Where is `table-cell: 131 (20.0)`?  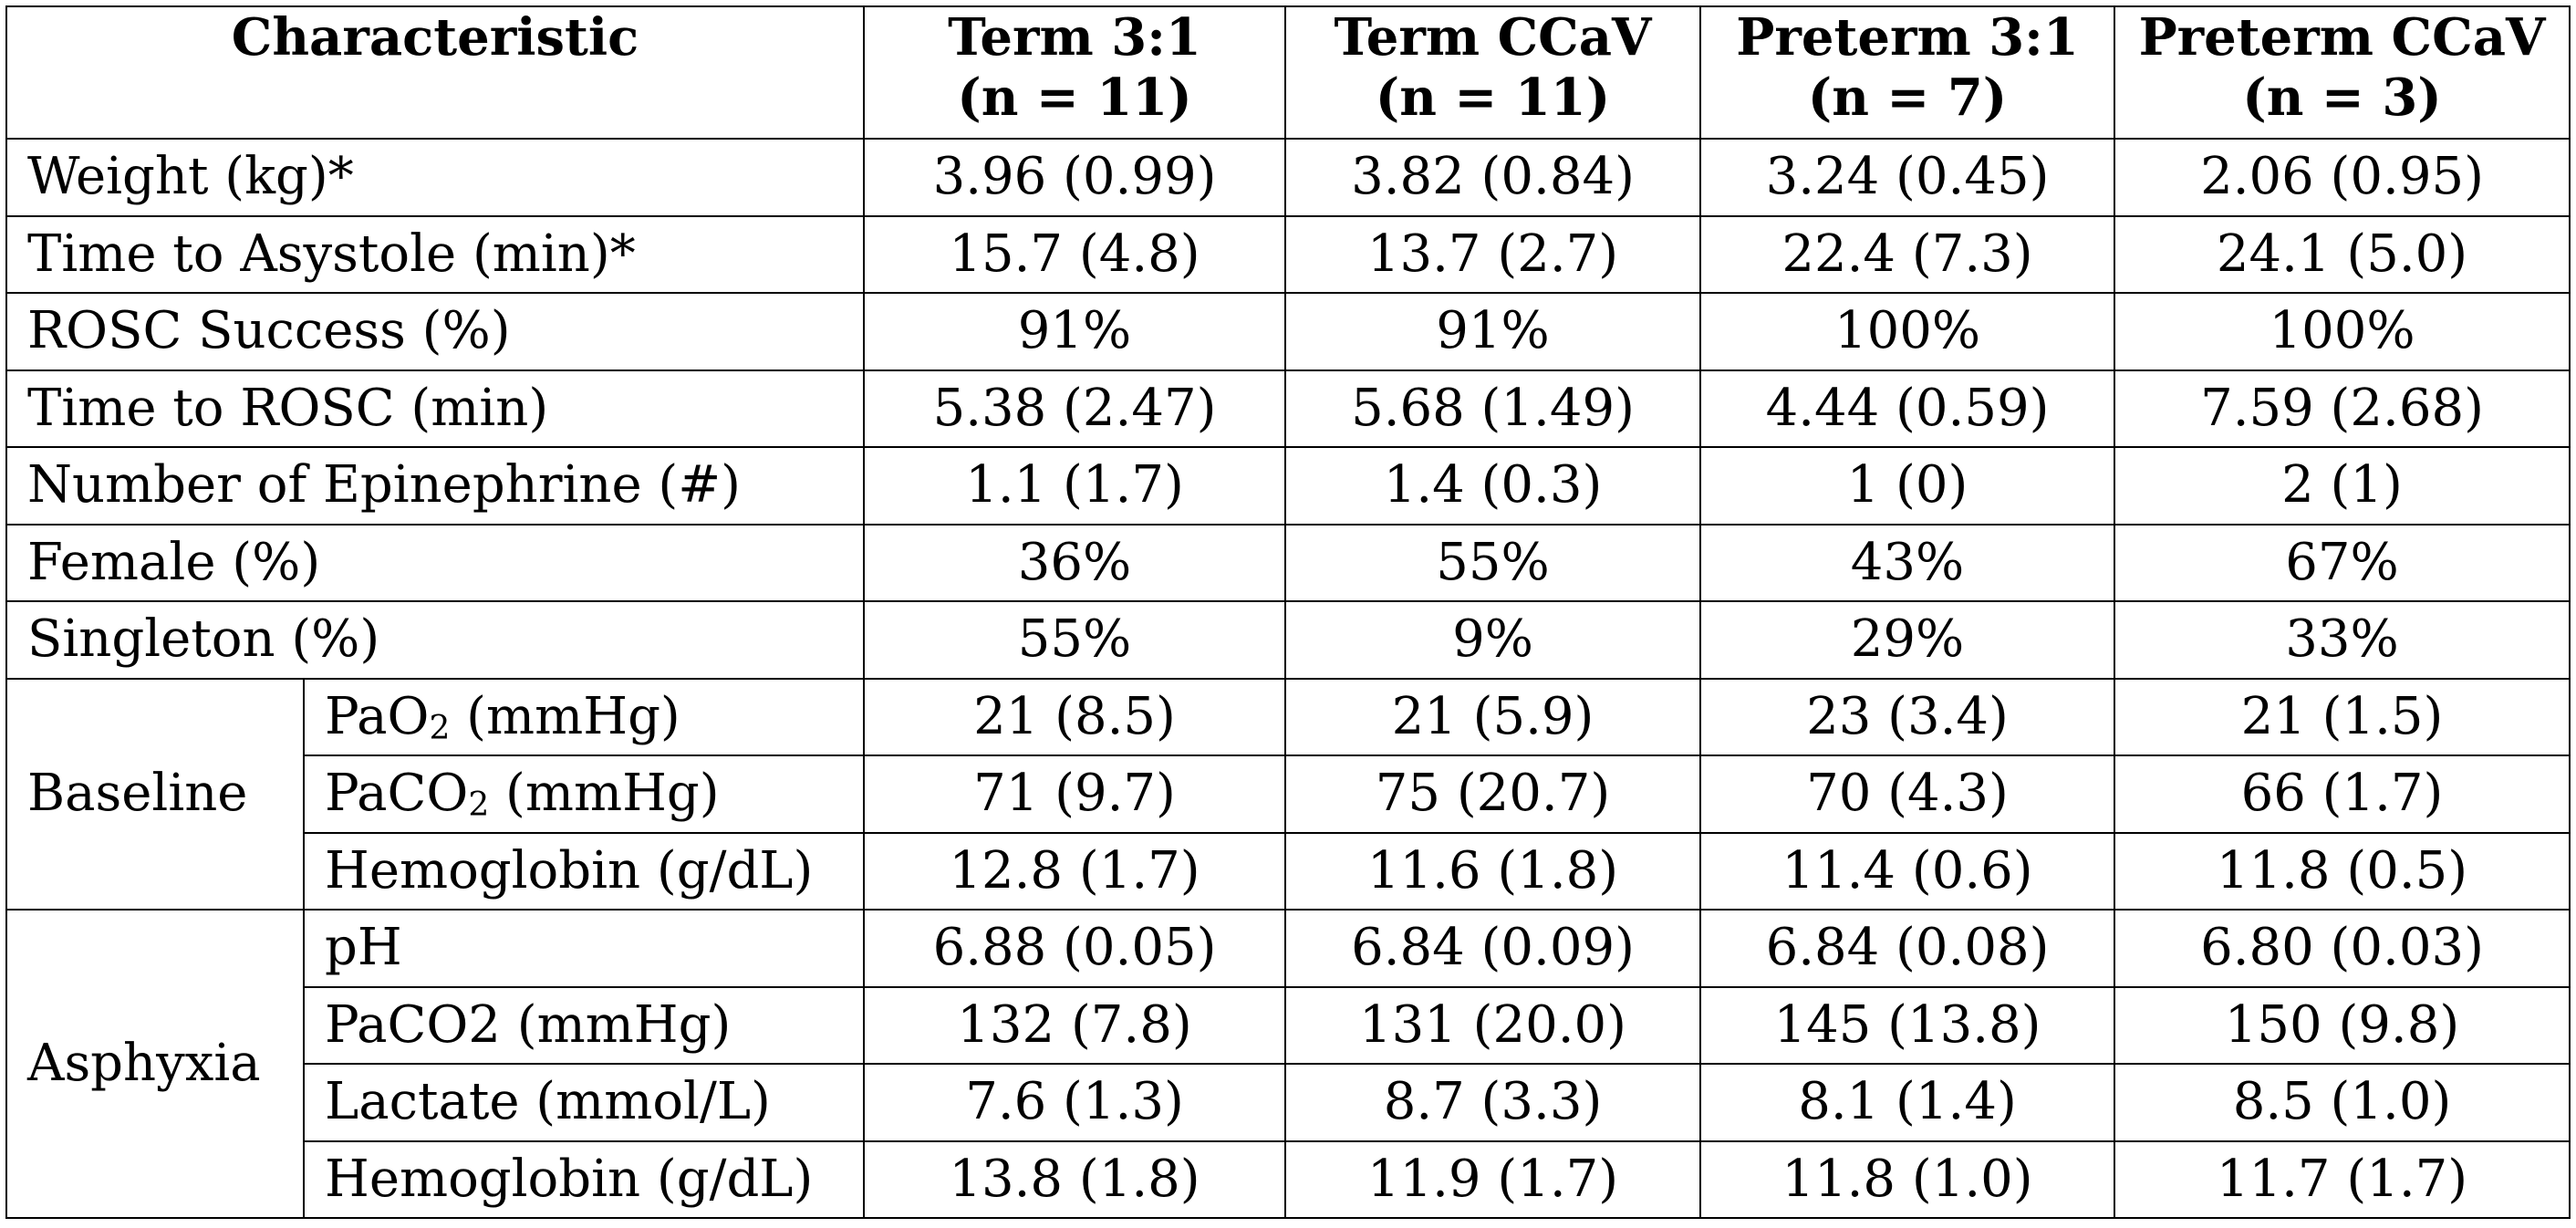
table-cell: 131 (20.0) is located at coordinates (1492, 1025).